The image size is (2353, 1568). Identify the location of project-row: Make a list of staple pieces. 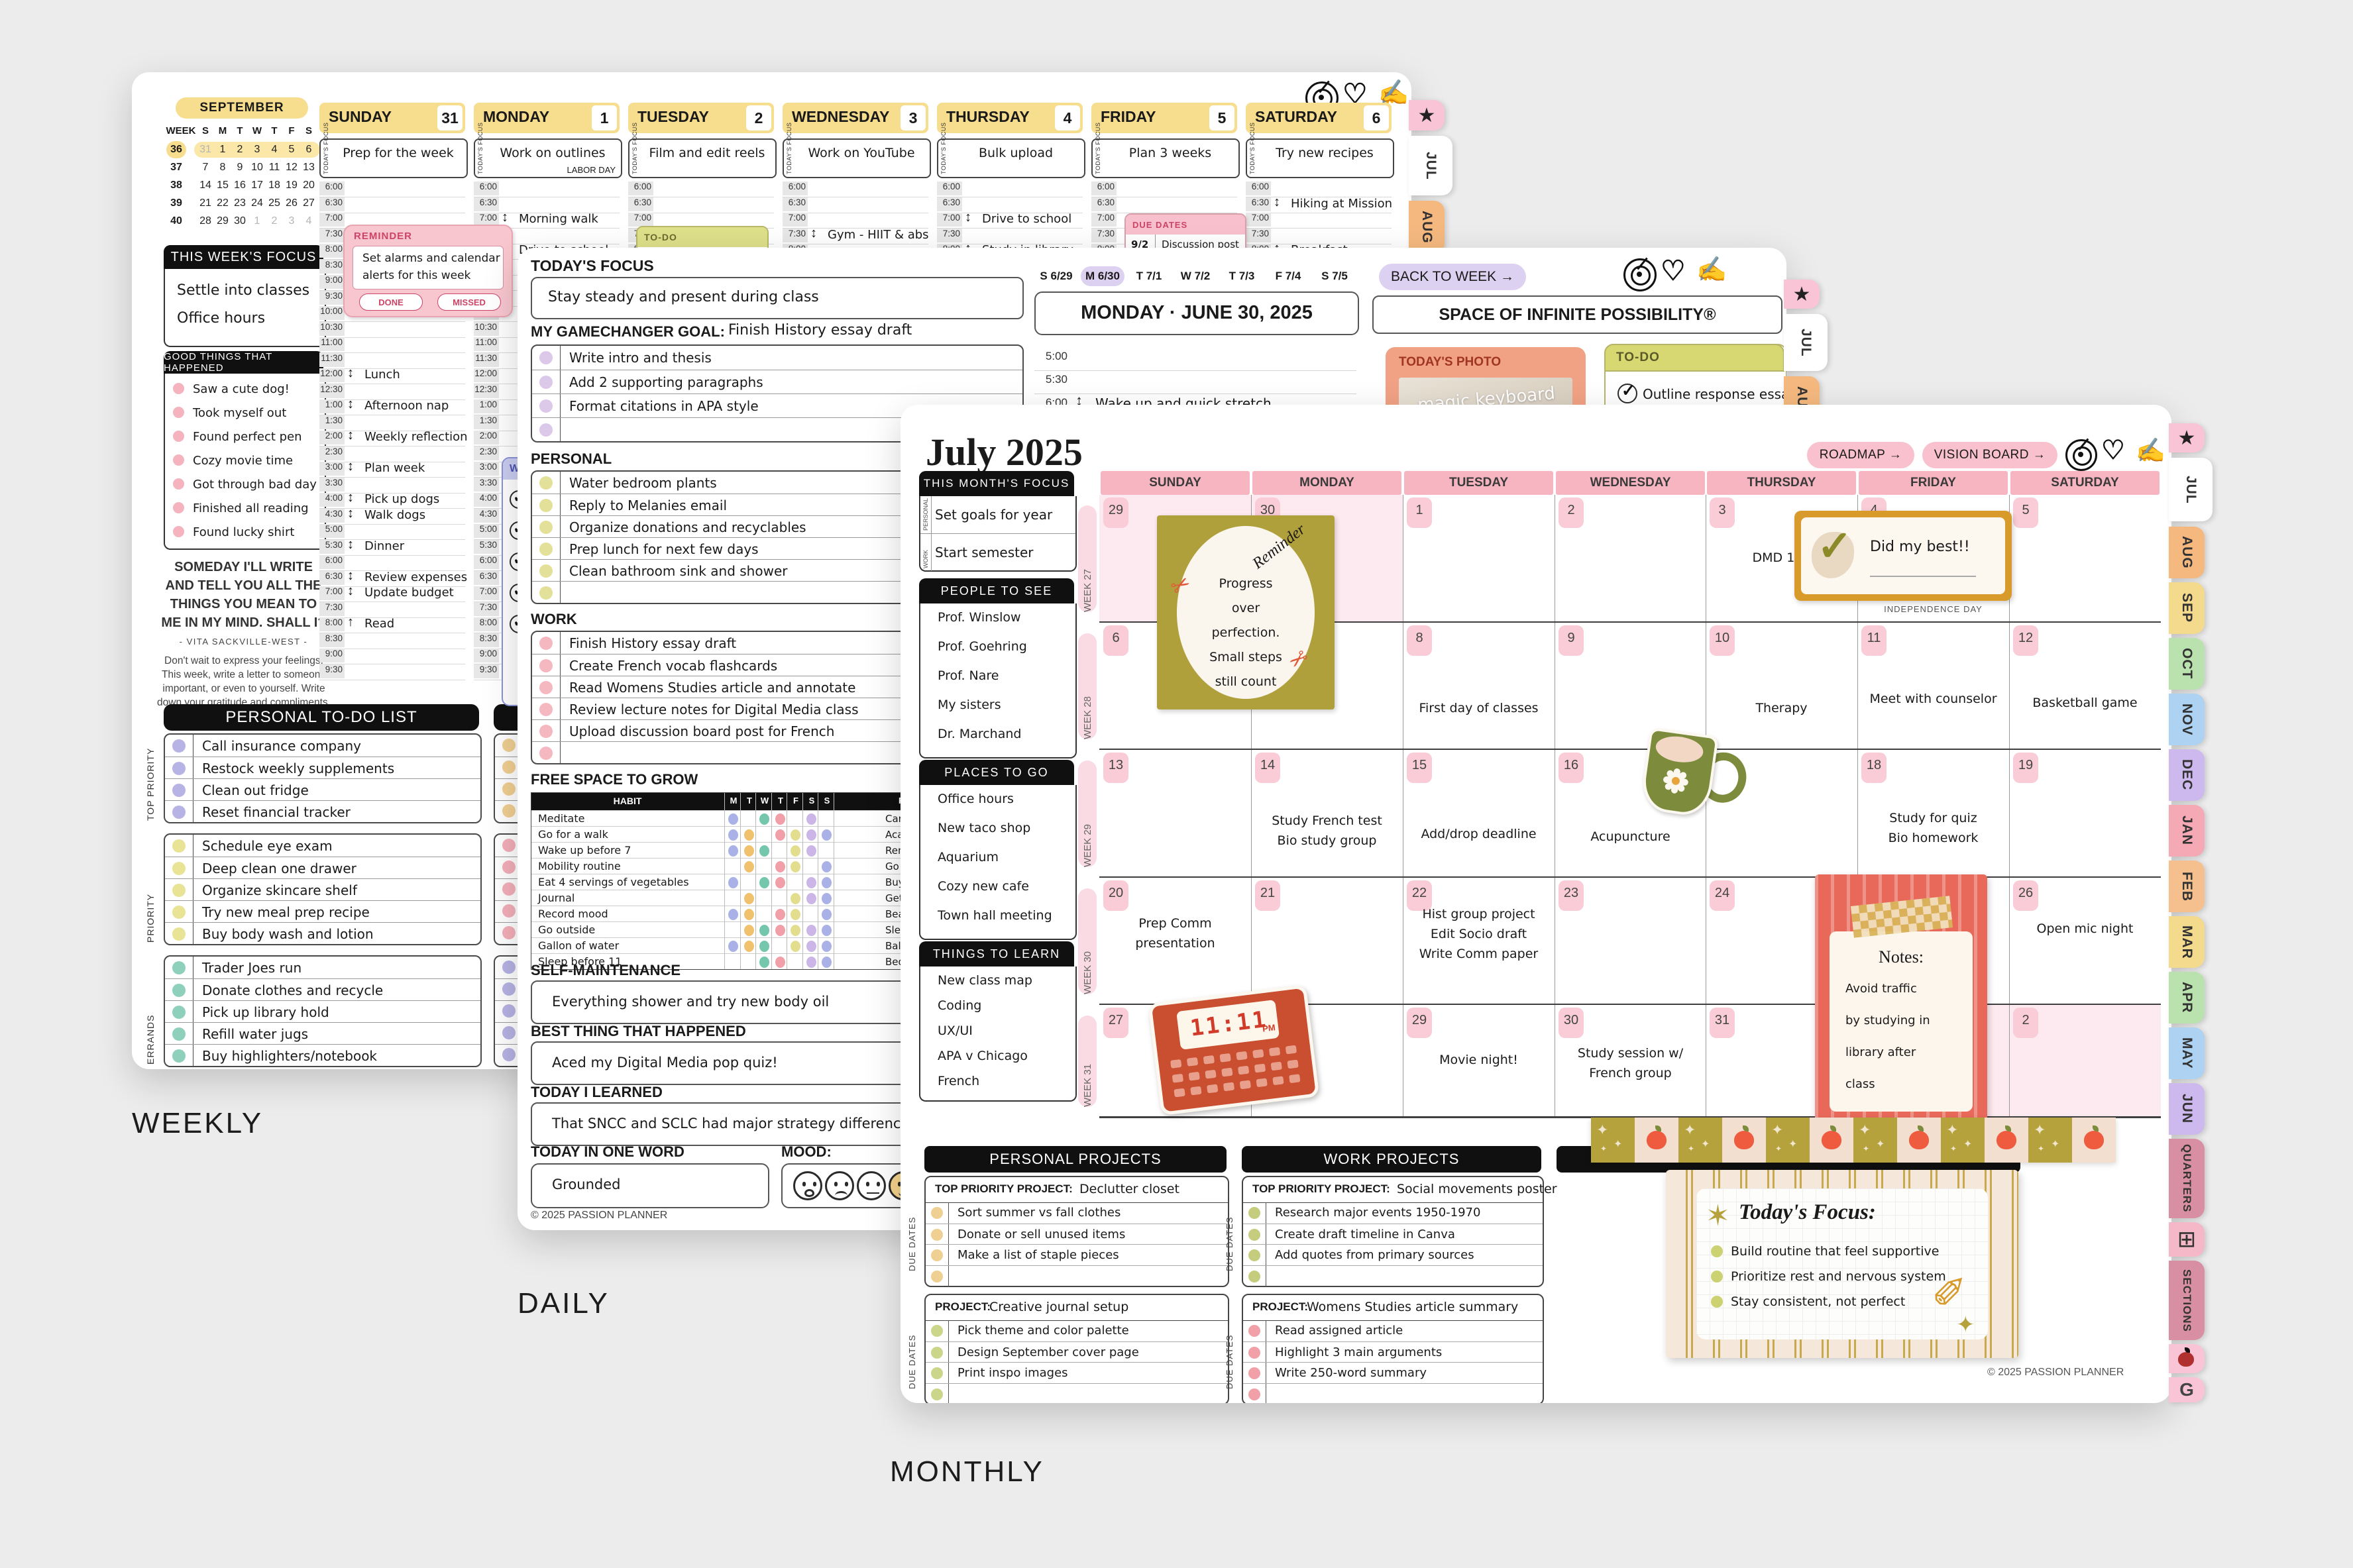
(1077, 1255).